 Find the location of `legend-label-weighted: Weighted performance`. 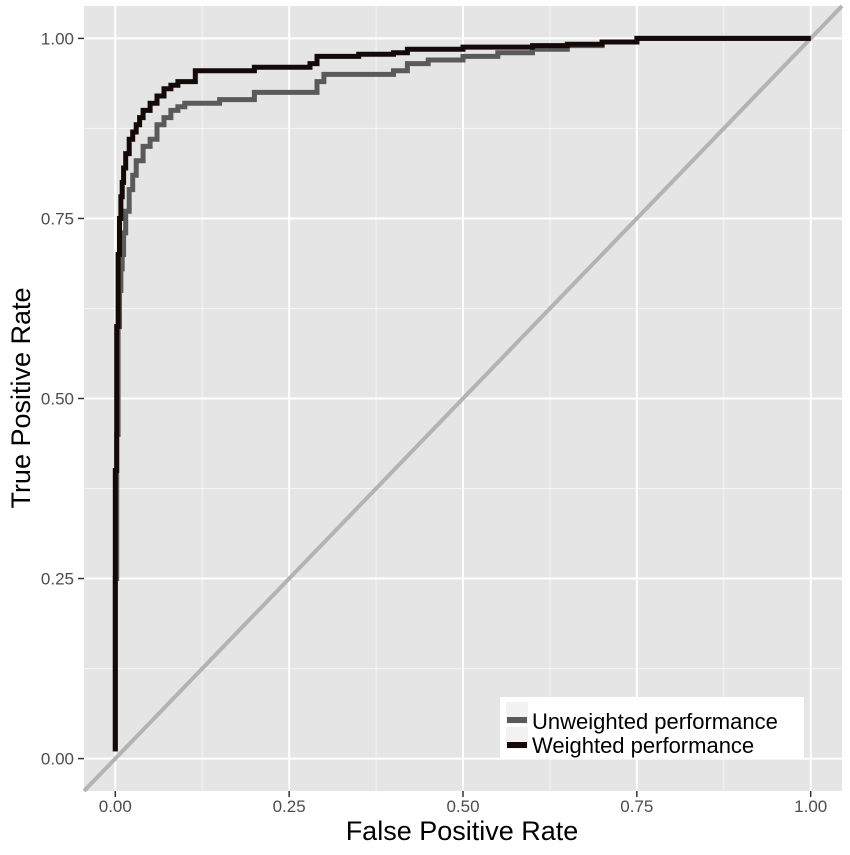

legend-label-weighted: Weighted performance is located at coordinates (643, 745).